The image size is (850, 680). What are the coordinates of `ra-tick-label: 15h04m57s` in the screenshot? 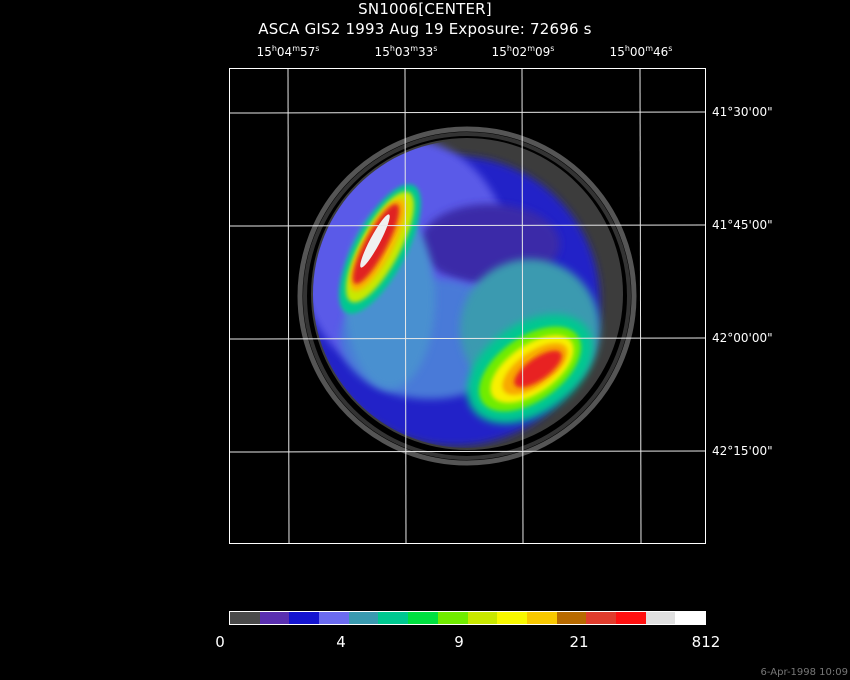 It's located at (288, 51).